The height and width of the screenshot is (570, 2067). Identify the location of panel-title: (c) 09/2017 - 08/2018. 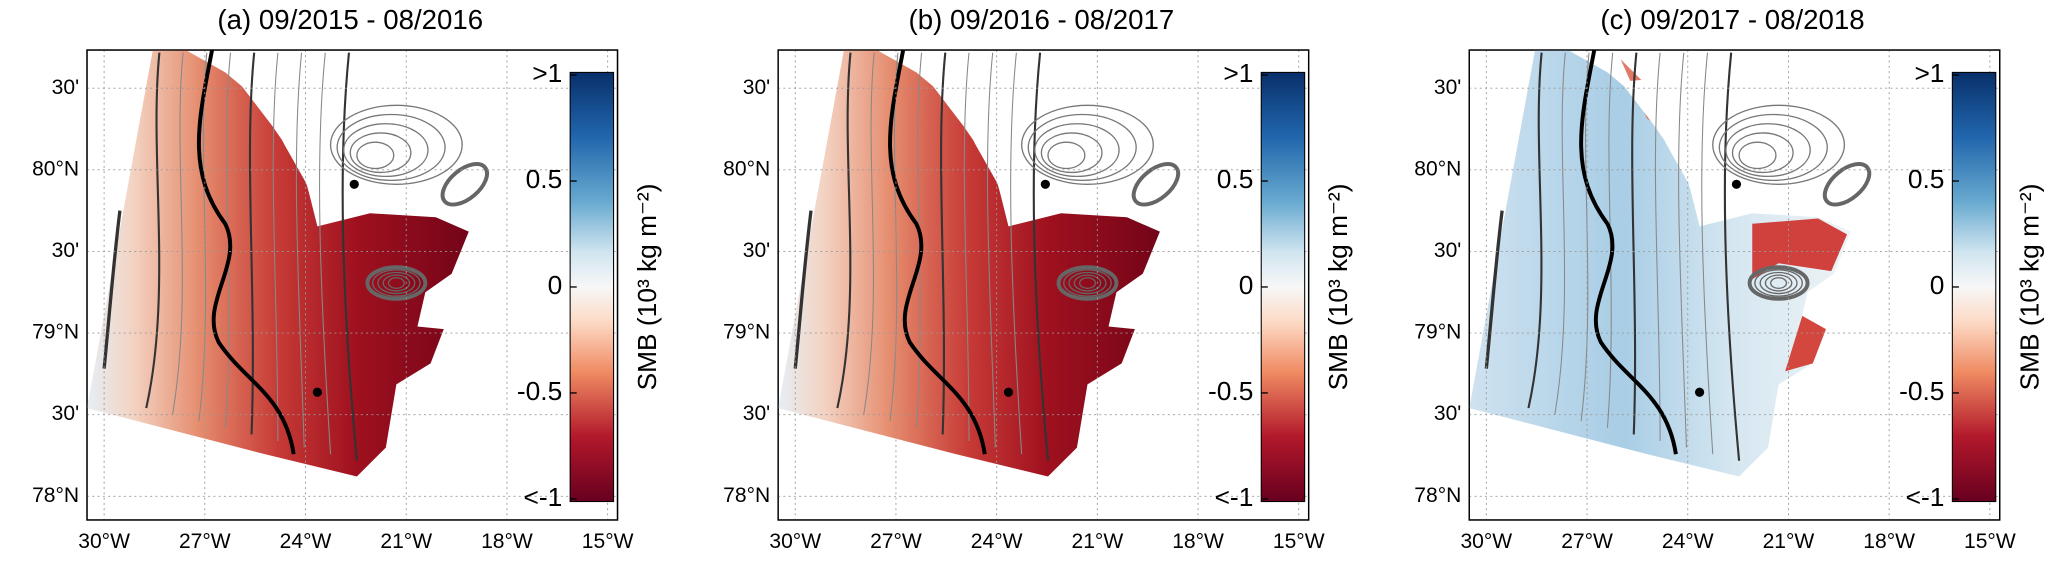
(1732, 19).